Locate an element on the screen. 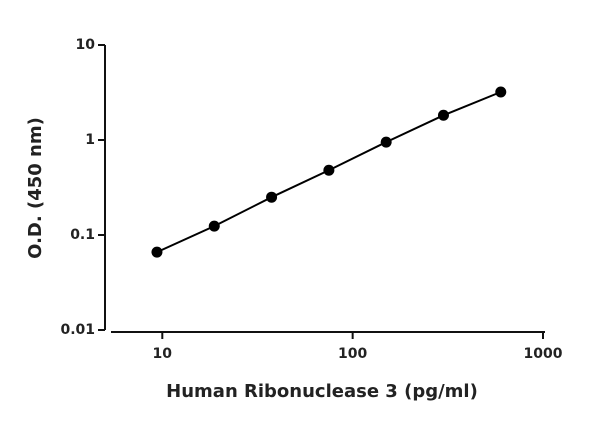 This screenshot has width=600, height=422. x-tick-label: 10 is located at coordinates (163, 354).